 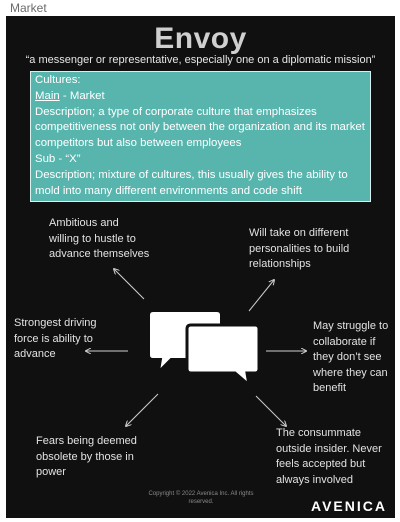 I want to click on arrow-top-right, so click(x=261, y=296).